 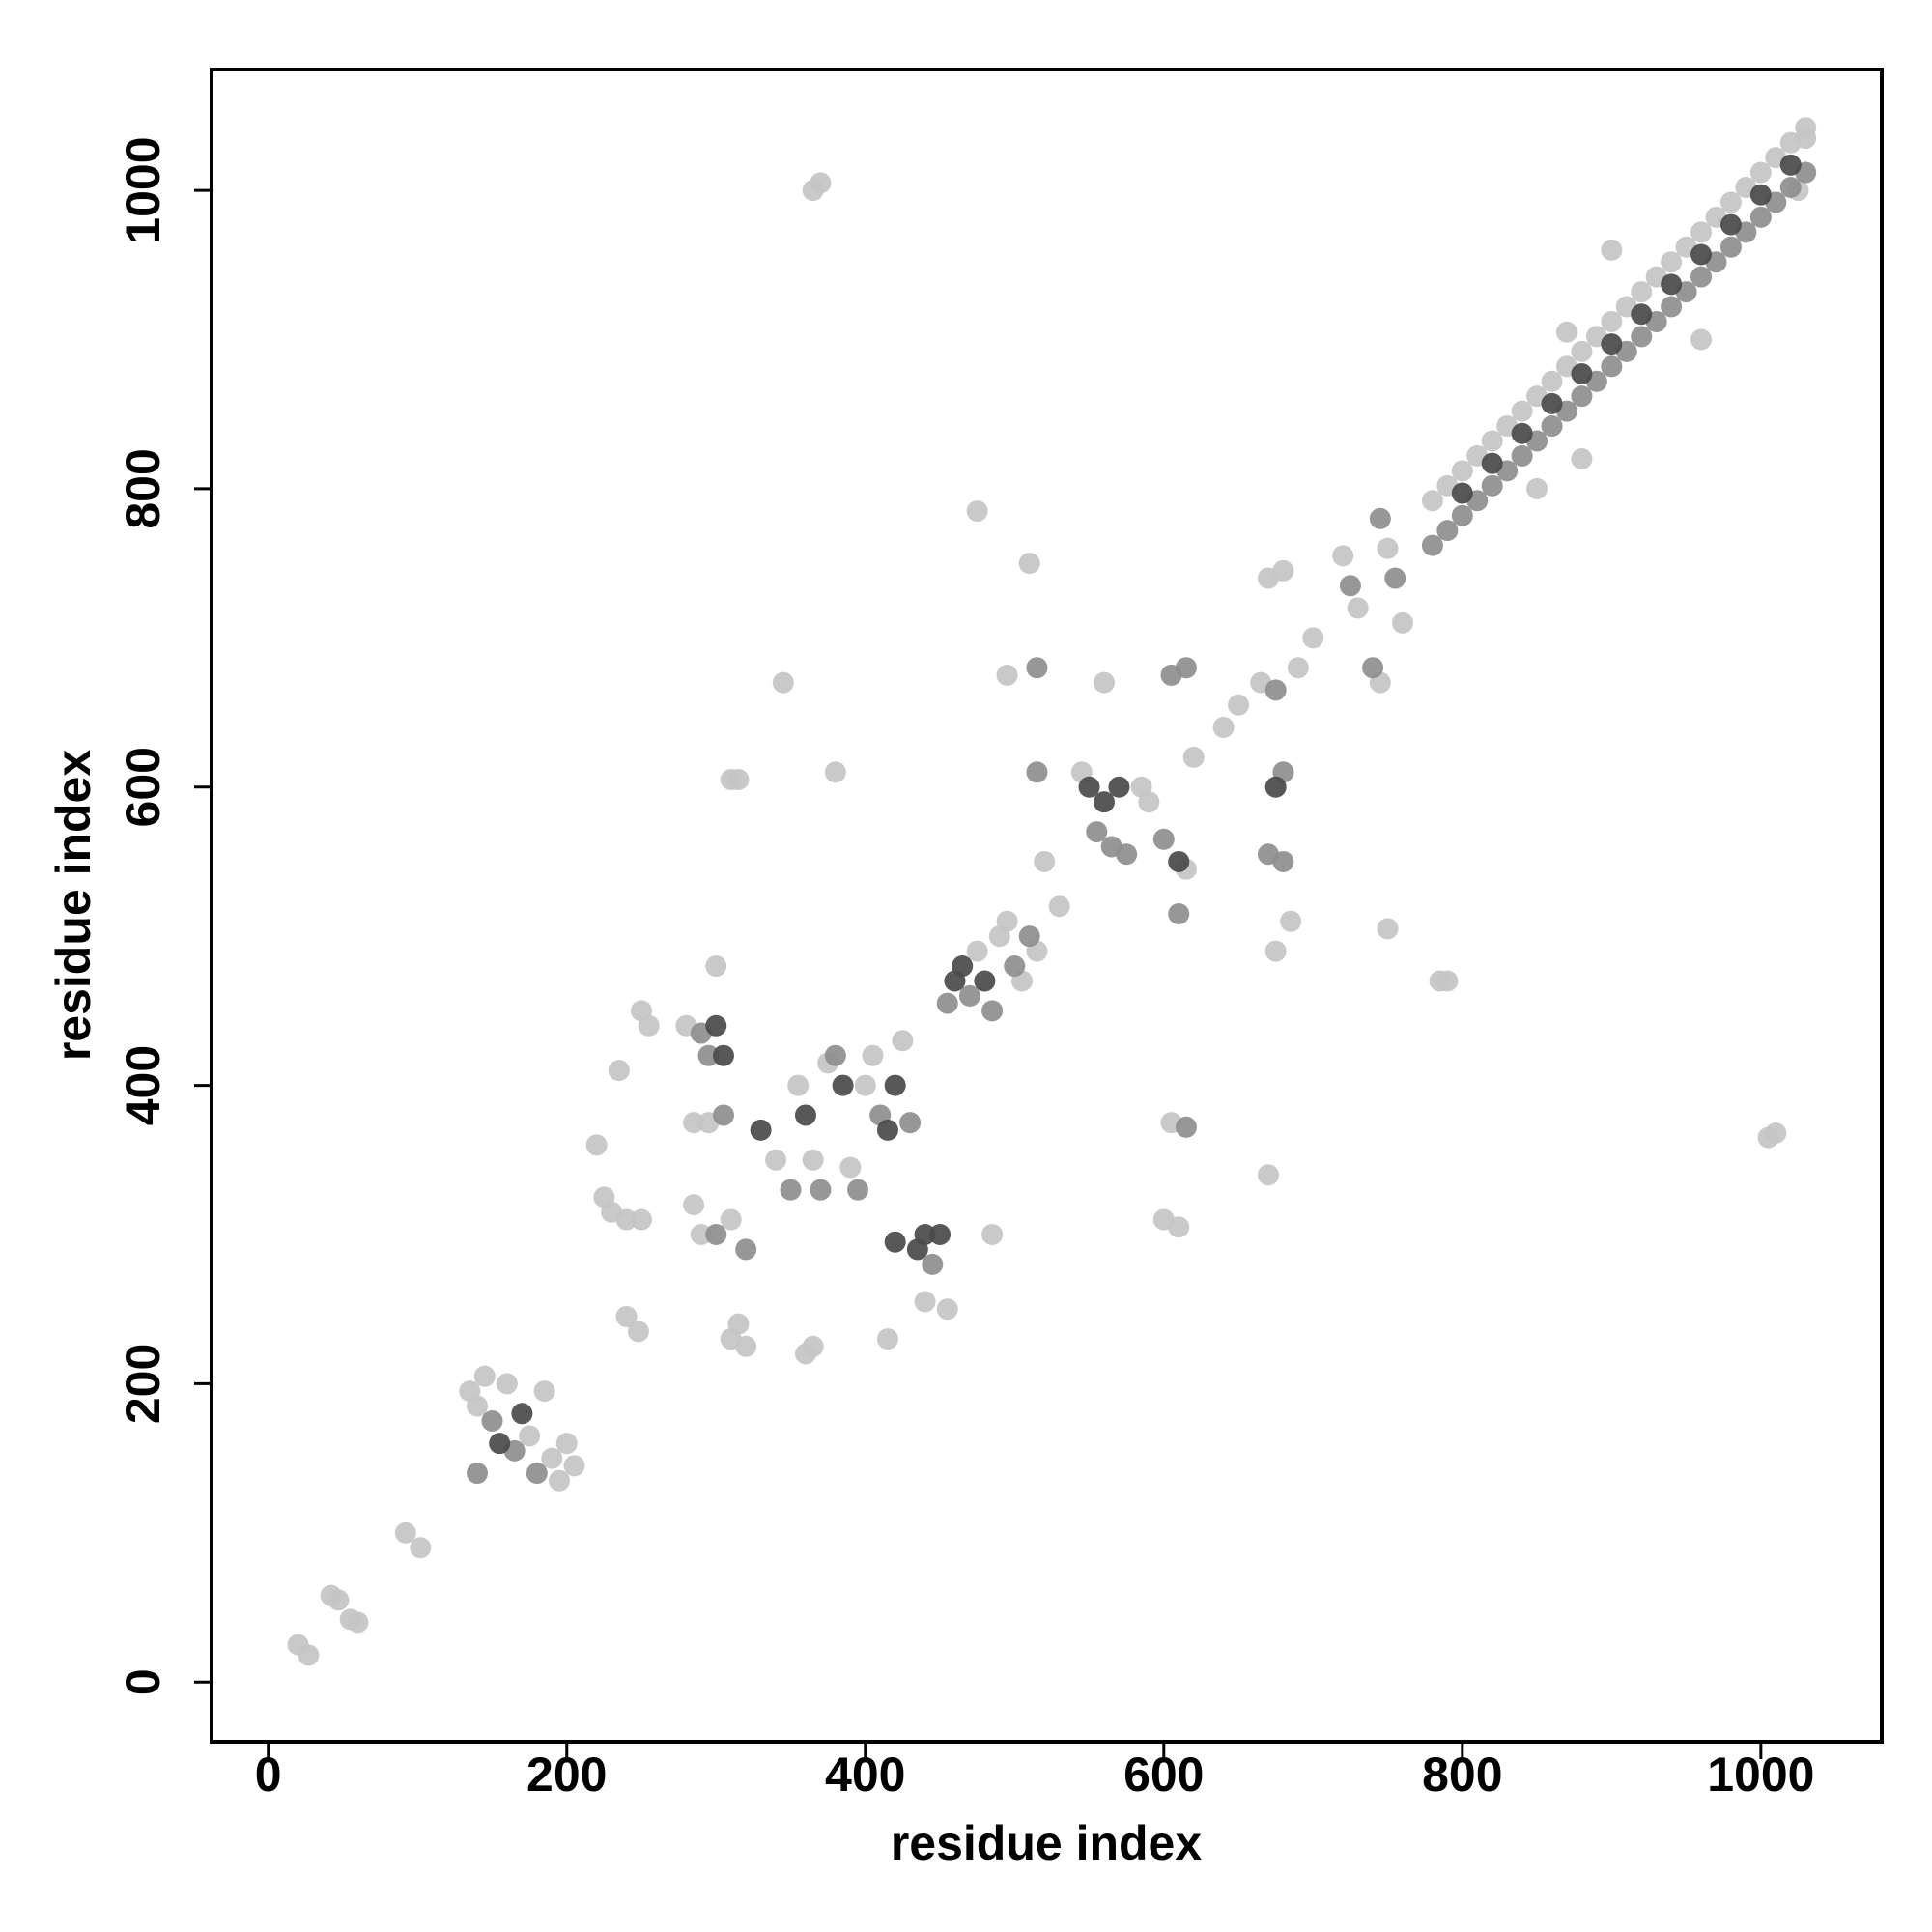 I want to click on x-tick-label: 1000, so click(x=1760, y=1774).